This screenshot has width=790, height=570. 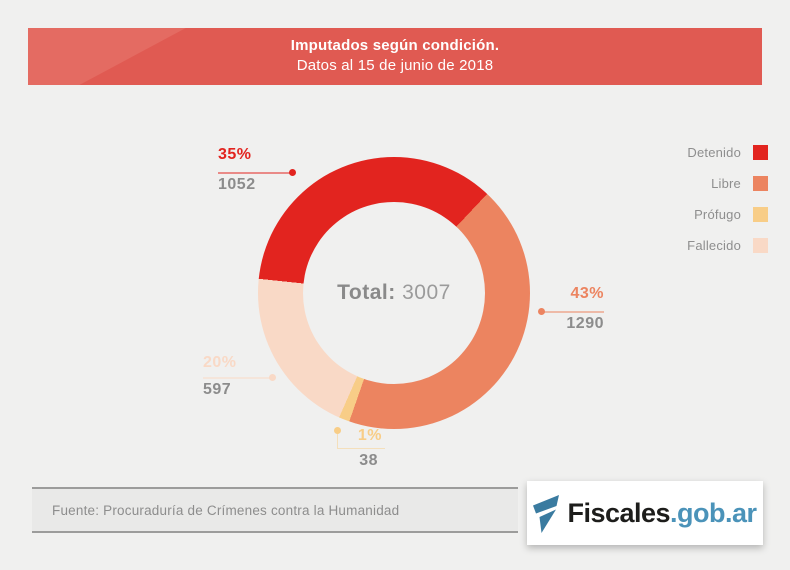 I want to click on callout-percent: 20%, so click(x=220, y=362).